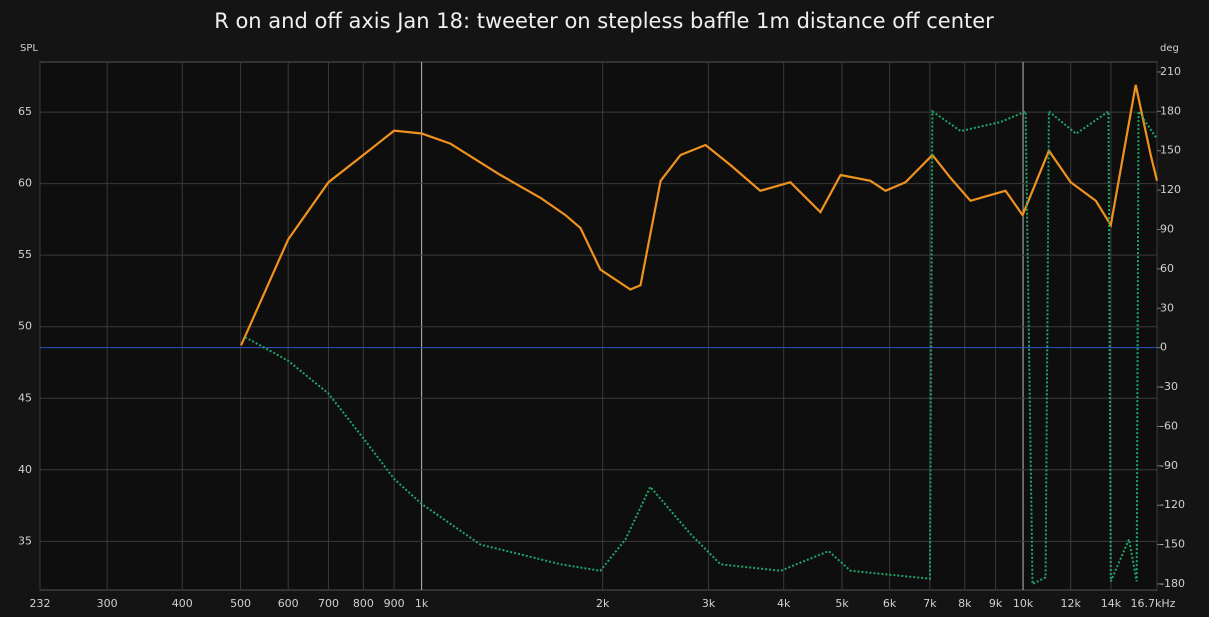  I want to click on x-tick-label: 600, so click(288, 603).